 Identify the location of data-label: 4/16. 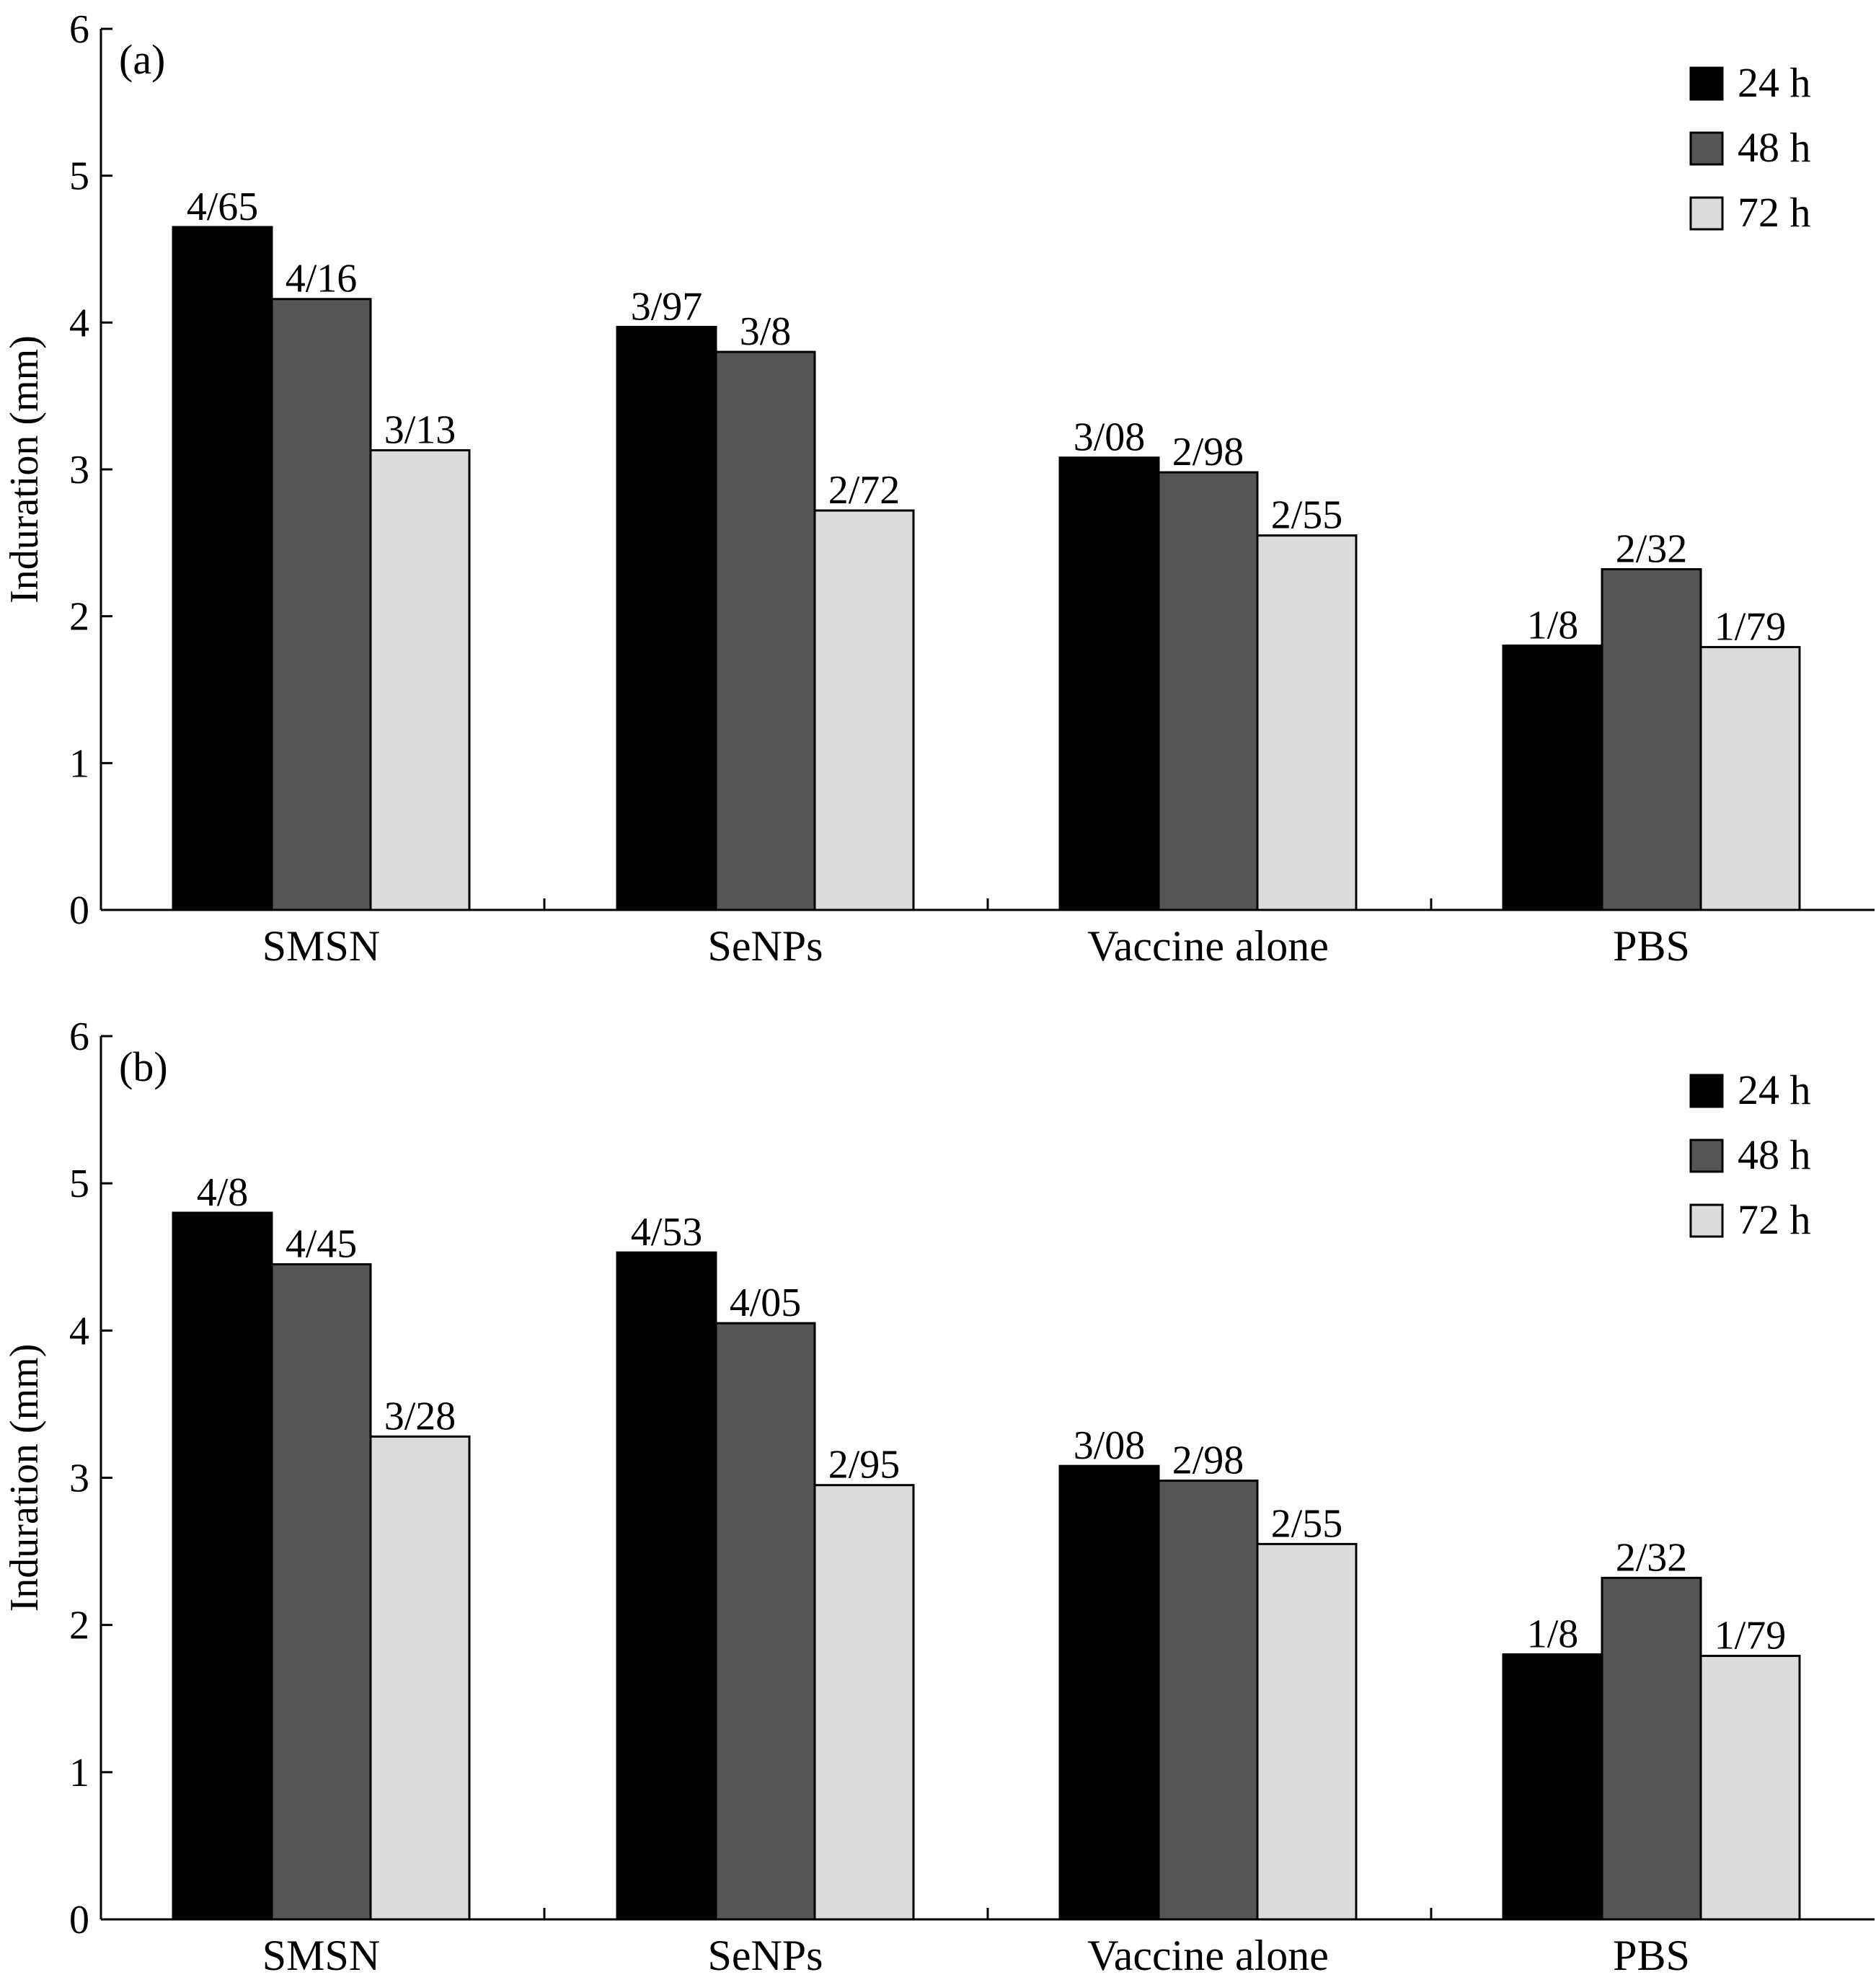
(322, 279).